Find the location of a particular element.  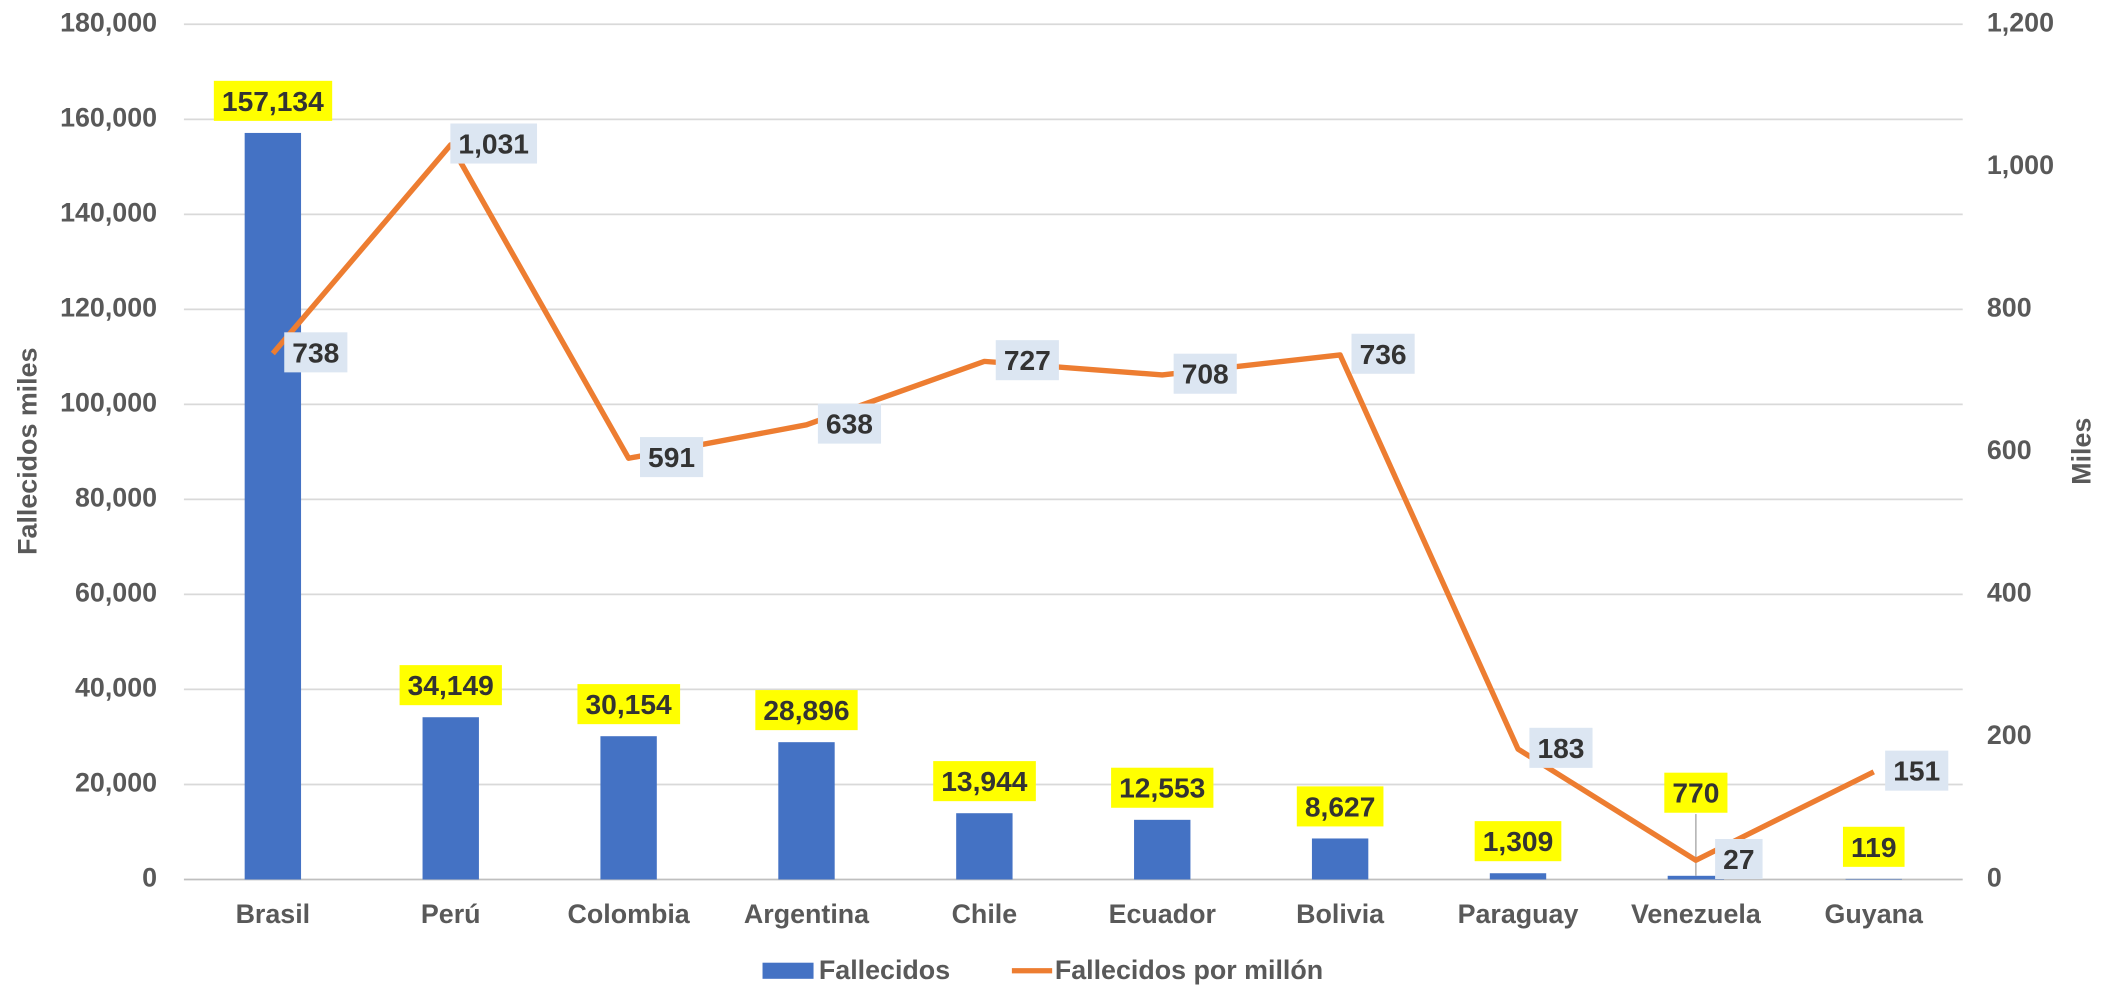

y2-axis-label: Miles is located at coordinates (2082, 451).